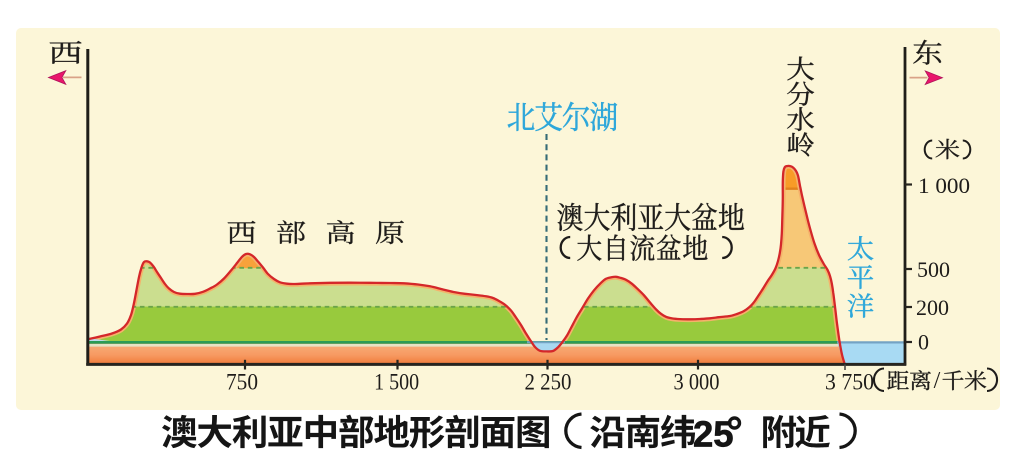 The width and height of the screenshot is (1016, 460). What do you see at coordinates (242, 382) in the screenshot?
I see `svg-text: 750` at bounding box center [242, 382].